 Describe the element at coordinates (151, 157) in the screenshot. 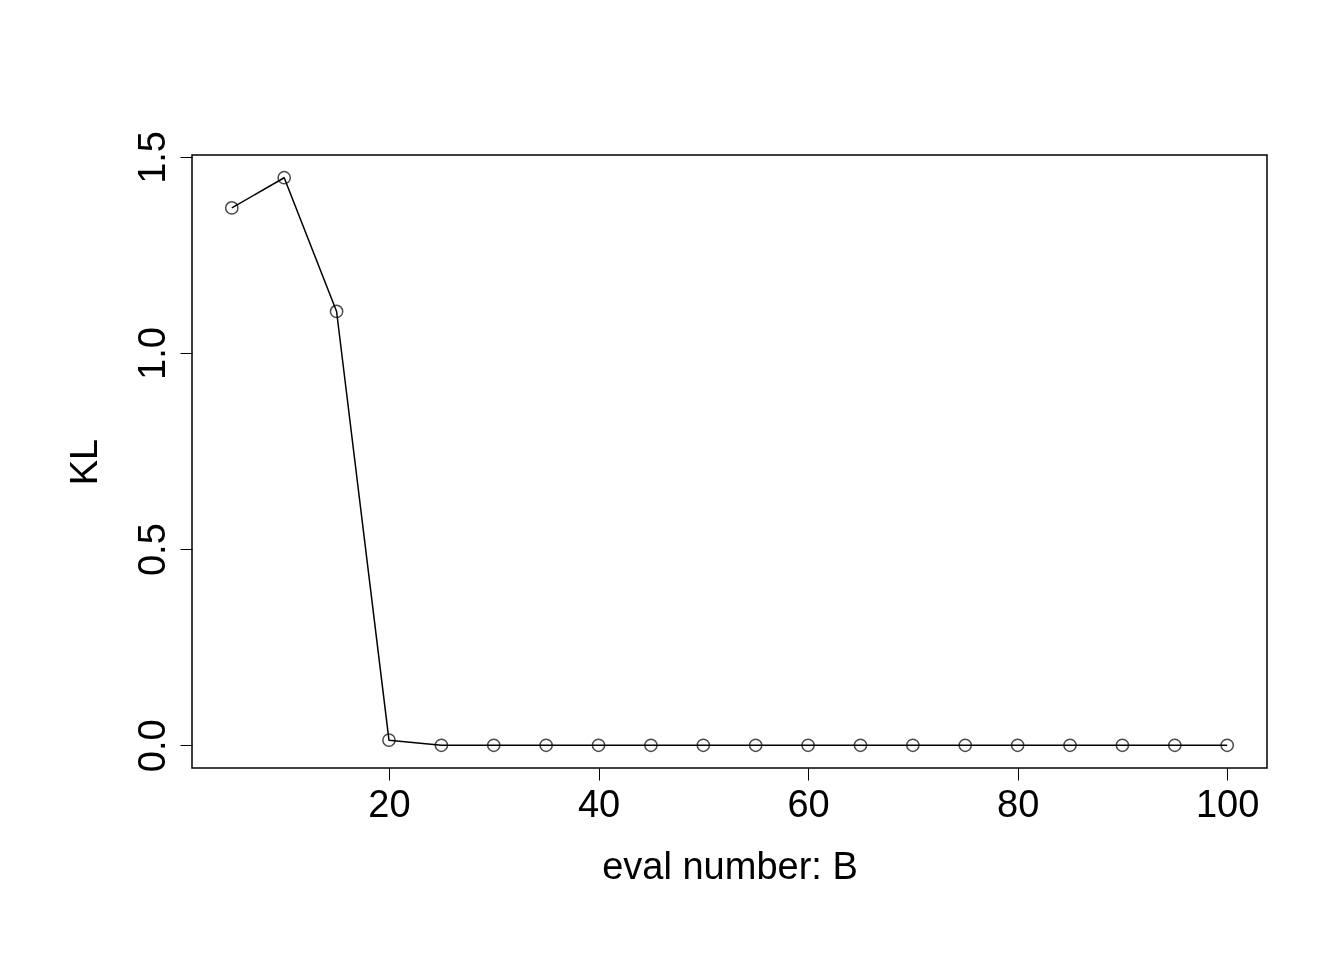

I see `y-tick-label: 1.5` at that location.